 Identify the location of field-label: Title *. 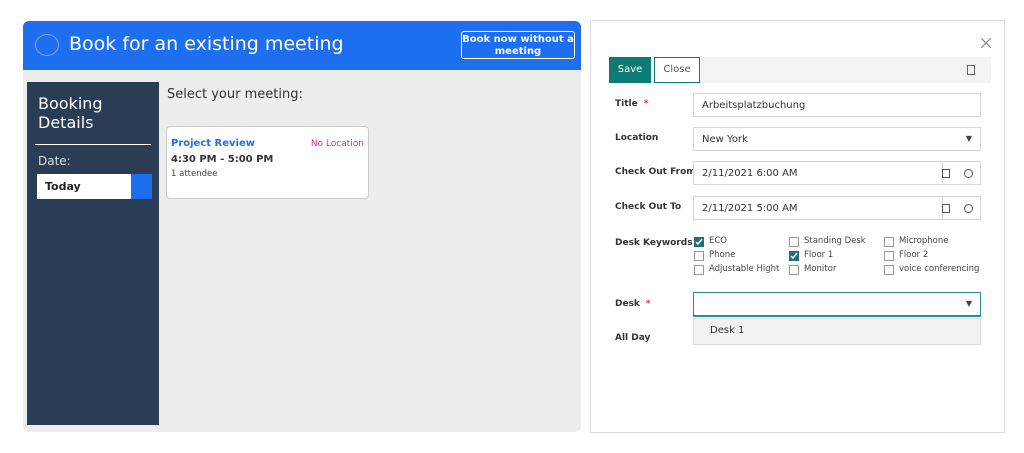
(631, 104).